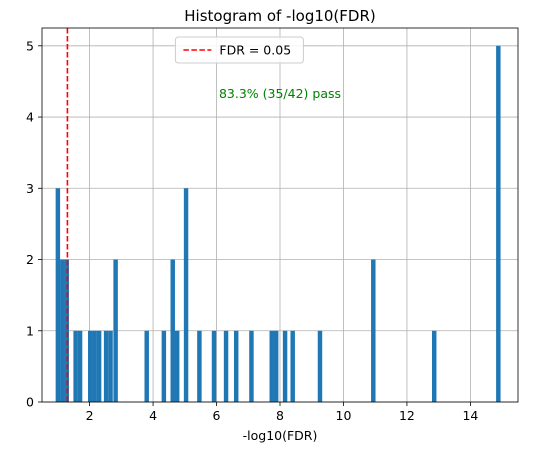  Describe the element at coordinates (344, 415) in the screenshot. I see `x-tick-label: 10` at that location.